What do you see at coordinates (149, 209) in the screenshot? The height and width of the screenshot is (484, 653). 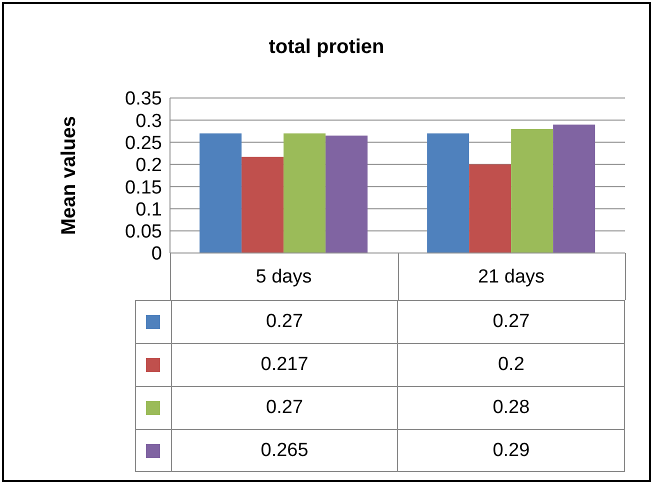 I see `y-tick-label: 0.1` at bounding box center [149, 209].